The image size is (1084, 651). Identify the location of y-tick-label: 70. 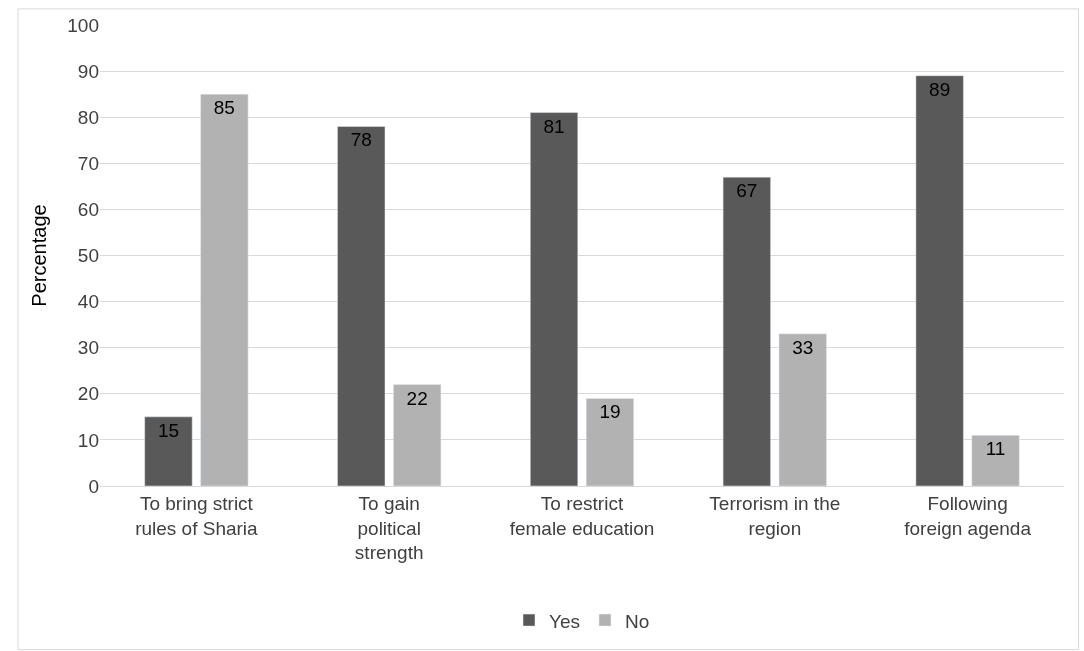
(88, 163).